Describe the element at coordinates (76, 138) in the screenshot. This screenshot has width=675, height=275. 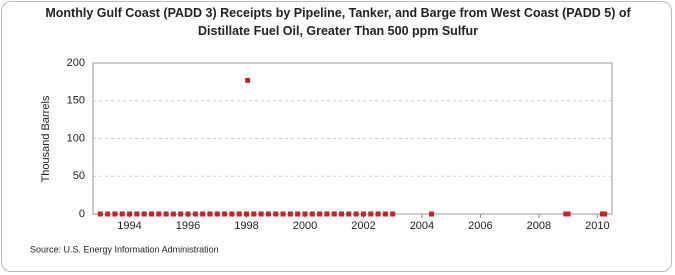
I see `y-tick-label: 100` at that location.